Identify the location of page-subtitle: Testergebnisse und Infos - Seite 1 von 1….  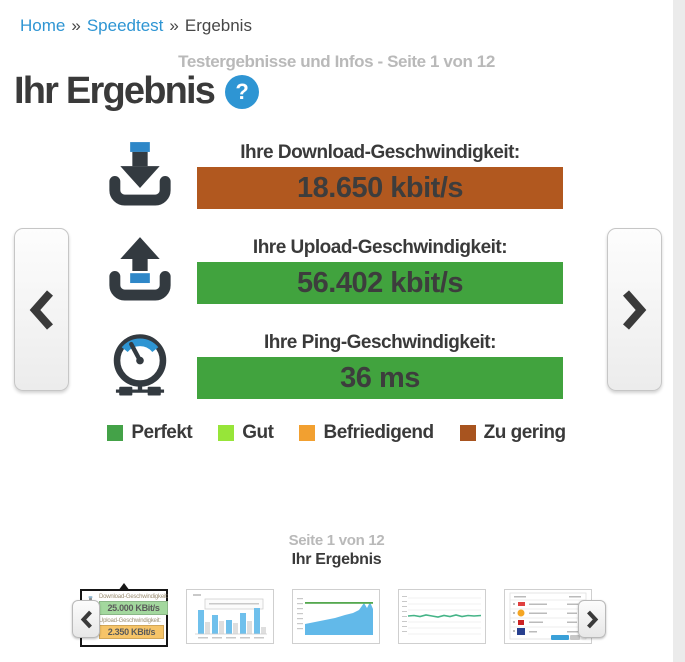
(336, 61).